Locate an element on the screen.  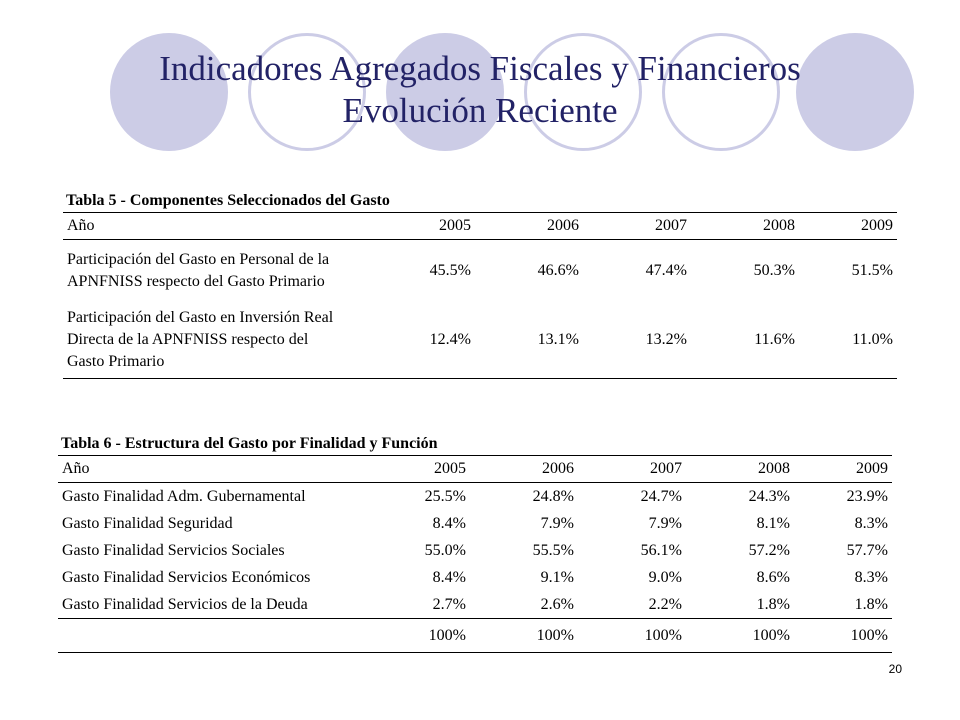
cell-value: 12.4% is located at coordinates (430, 340).